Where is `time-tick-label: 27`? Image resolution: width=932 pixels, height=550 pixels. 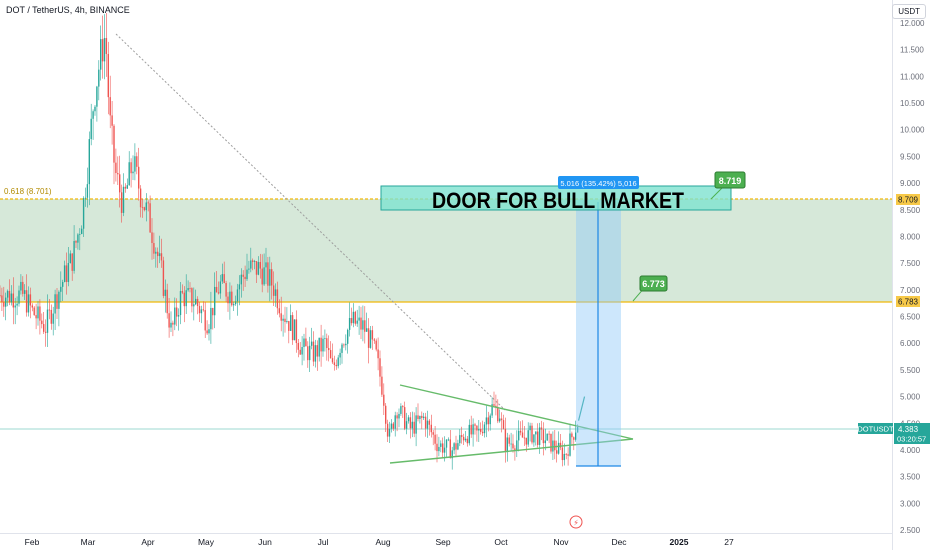
time-tick-label: 27 is located at coordinates (729, 542).